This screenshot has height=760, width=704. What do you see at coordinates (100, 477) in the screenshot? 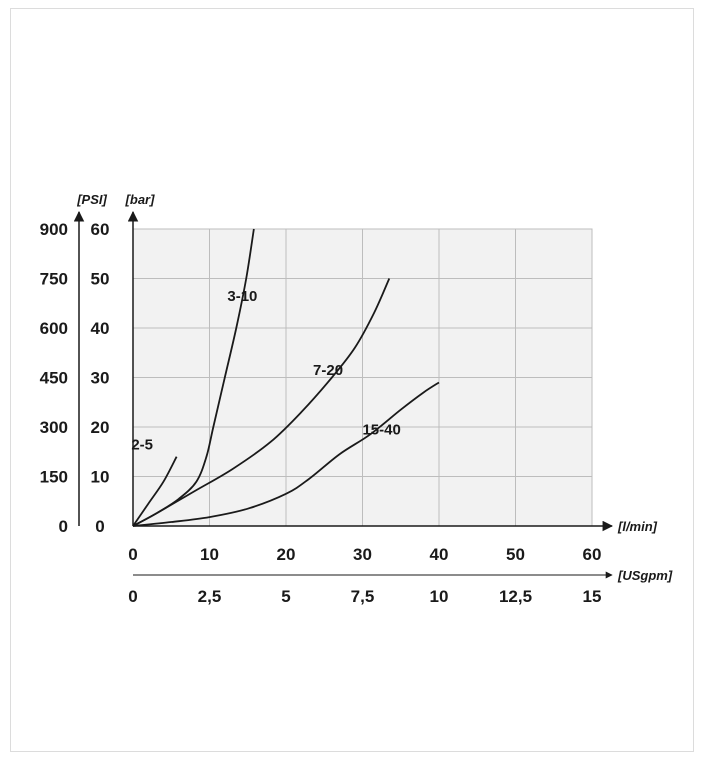
I see `y-tick-label-bar: 10` at bounding box center [100, 477].